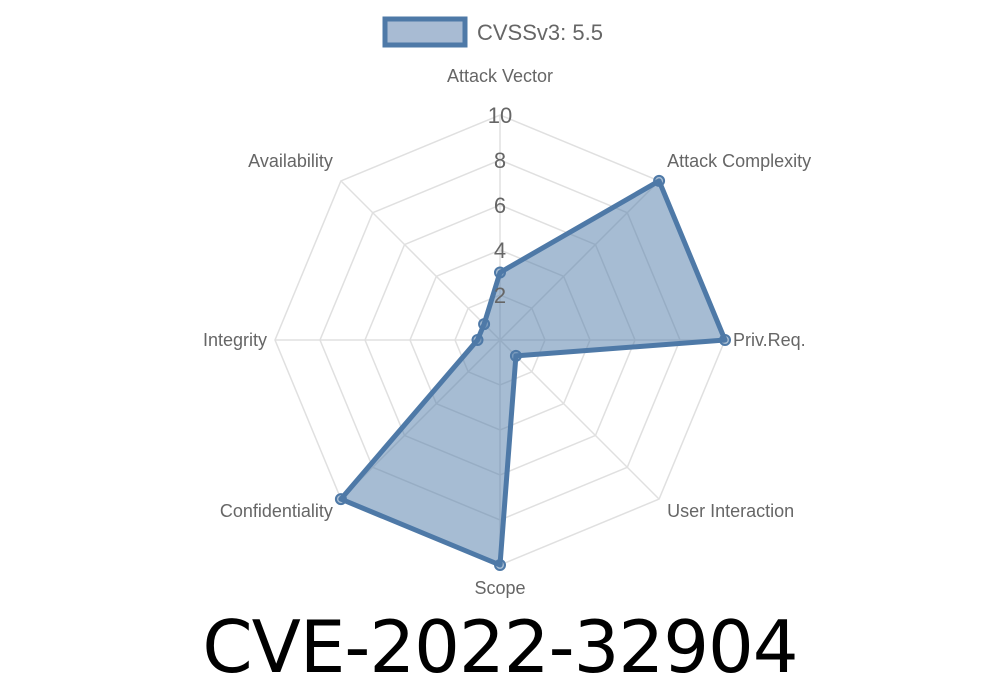  I want to click on axis-label: Confidentiality, so click(276, 511).